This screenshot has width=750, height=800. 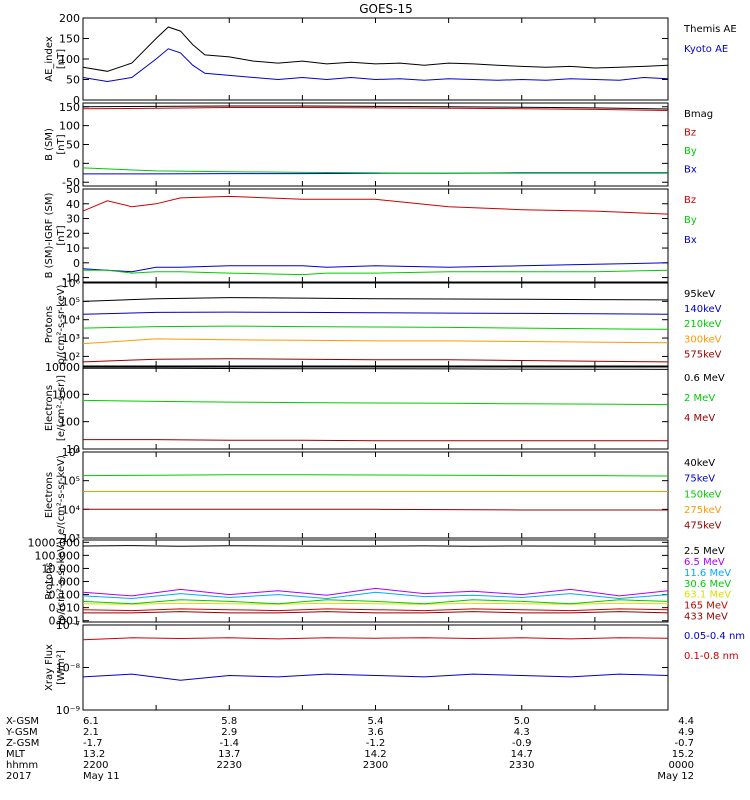 I want to click on legend-entry: 2 MeV, so click(x=699, y=398).